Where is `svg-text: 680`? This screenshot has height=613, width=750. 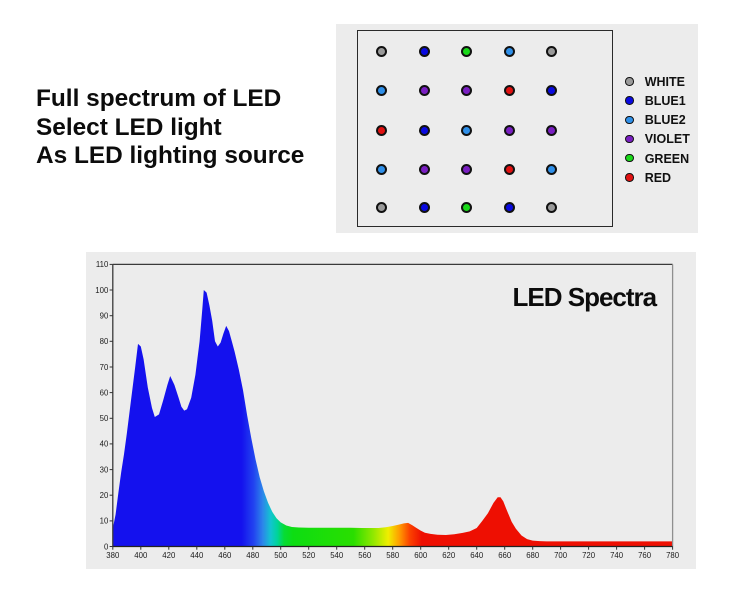
svg-text: 680 is located at coordinates (533, 555).